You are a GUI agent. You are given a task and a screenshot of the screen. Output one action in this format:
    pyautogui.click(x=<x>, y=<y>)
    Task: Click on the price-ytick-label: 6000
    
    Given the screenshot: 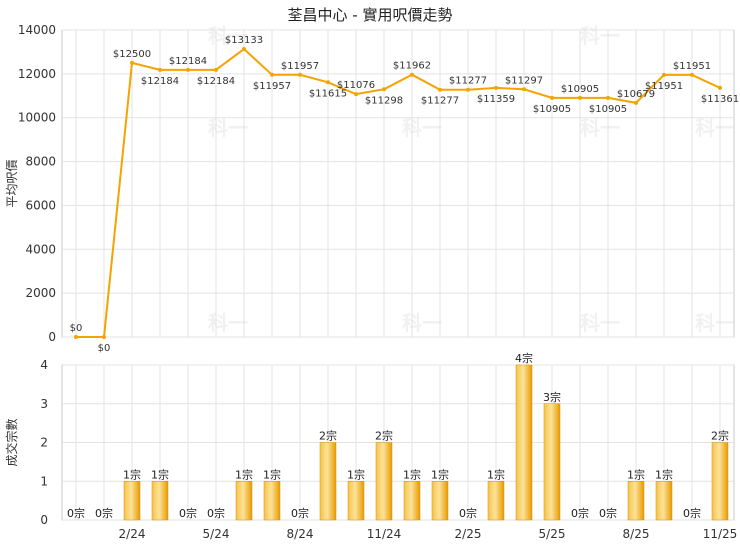 What is the action you would take?
    pyautogui.click(x=40, y=205)
    